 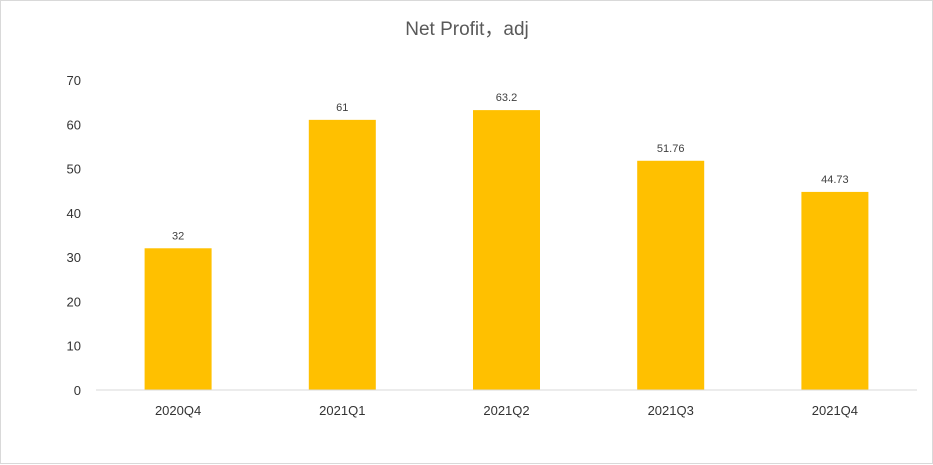 I want to click on data-label: 32, so click(x=178, y=236).